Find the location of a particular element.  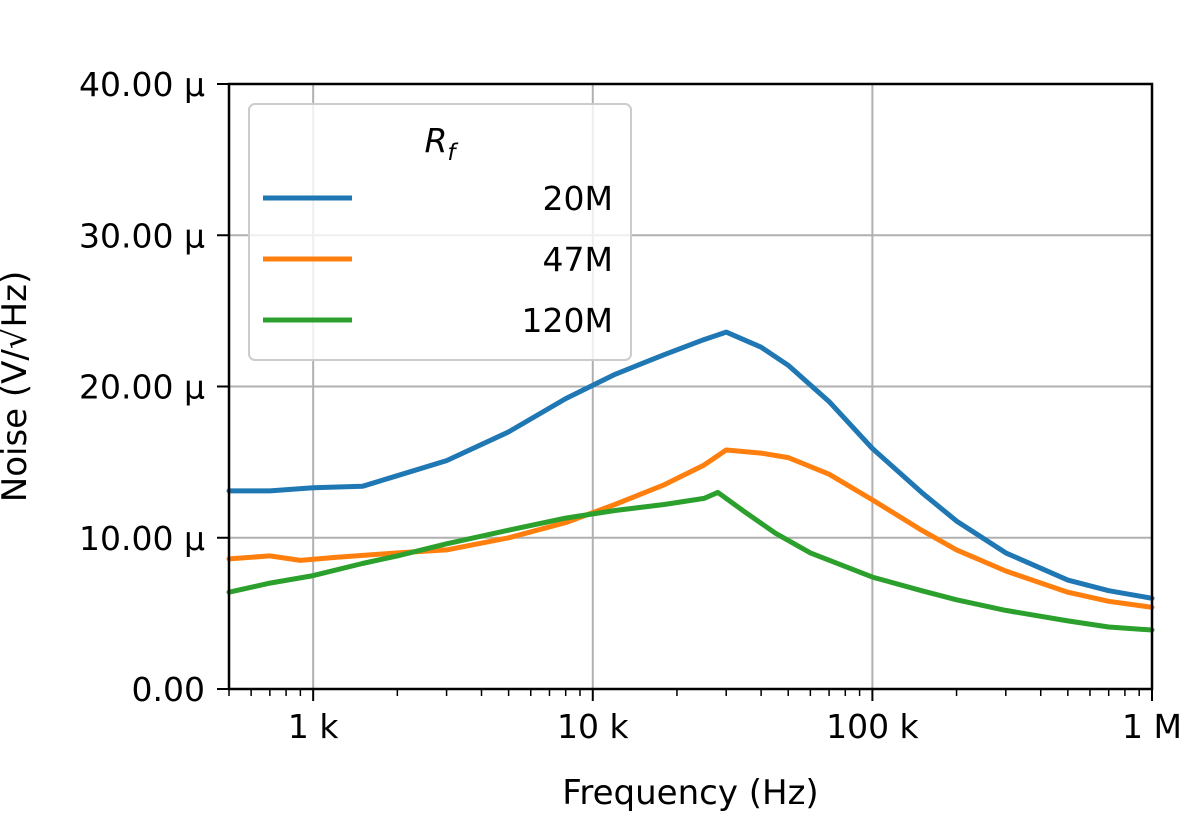

legend-entries: 20M 47M 120M is located at coordinates (438, 259).